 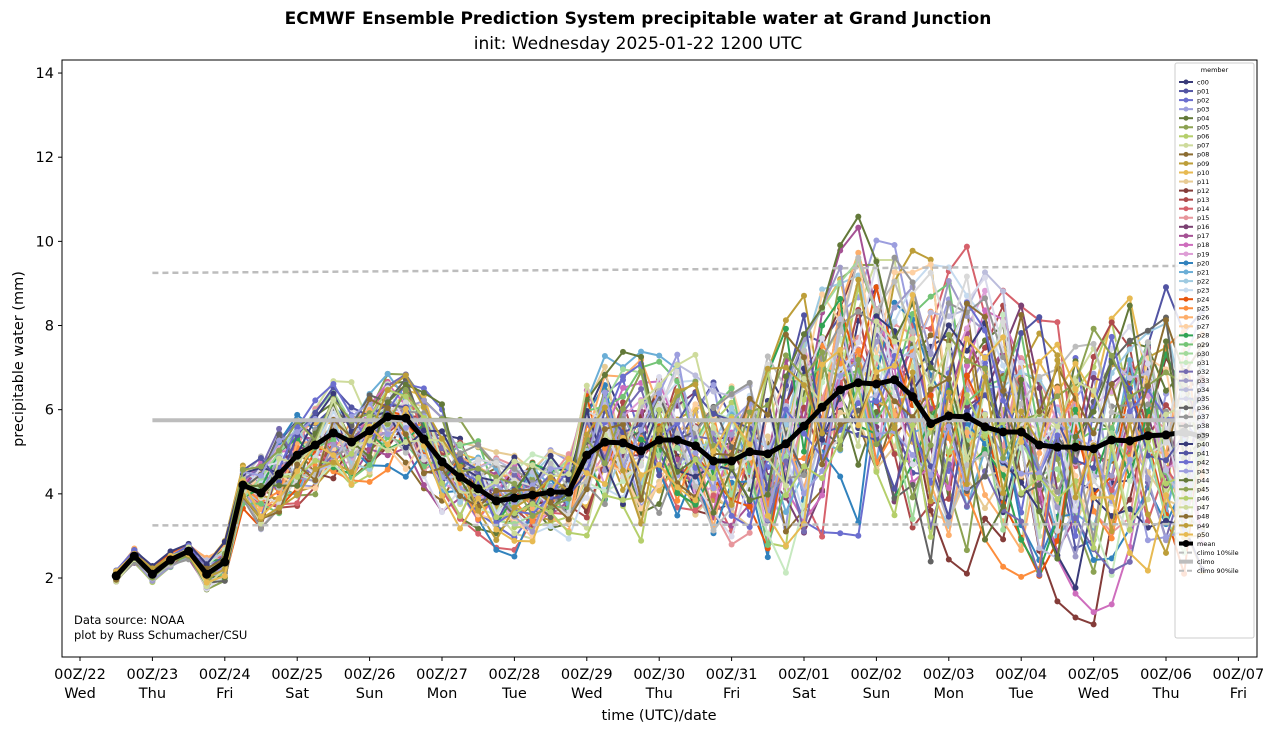 I want to click on legend-item-p28: p28, so click(x=1194, y=336).